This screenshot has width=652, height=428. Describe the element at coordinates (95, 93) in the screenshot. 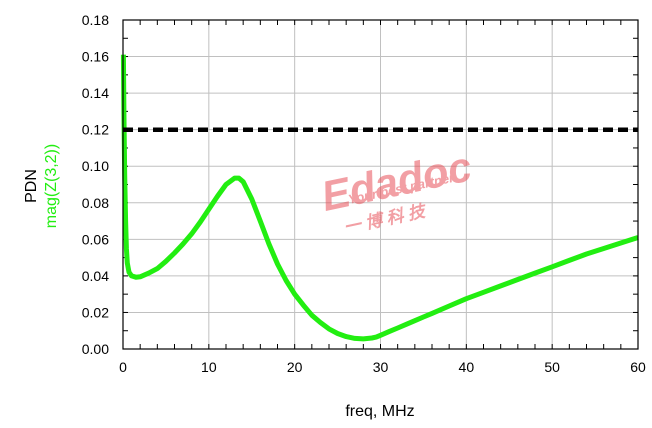

I see `y-tick-label: 0.14` at that location.